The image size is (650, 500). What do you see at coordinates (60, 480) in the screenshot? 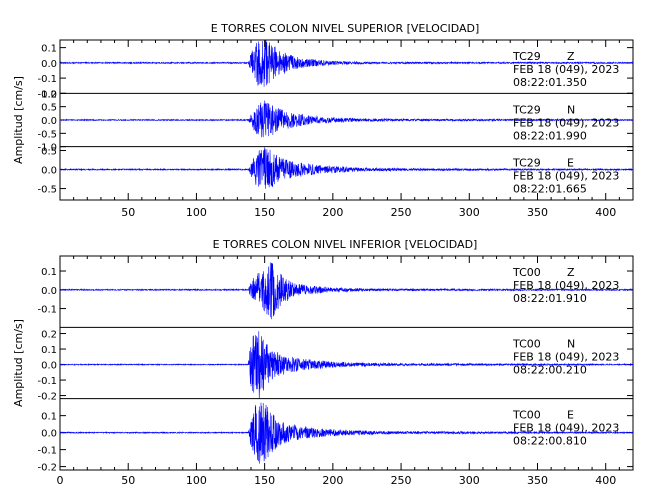
I see `x-tick-label: 0` at bounding box center [60, 480].